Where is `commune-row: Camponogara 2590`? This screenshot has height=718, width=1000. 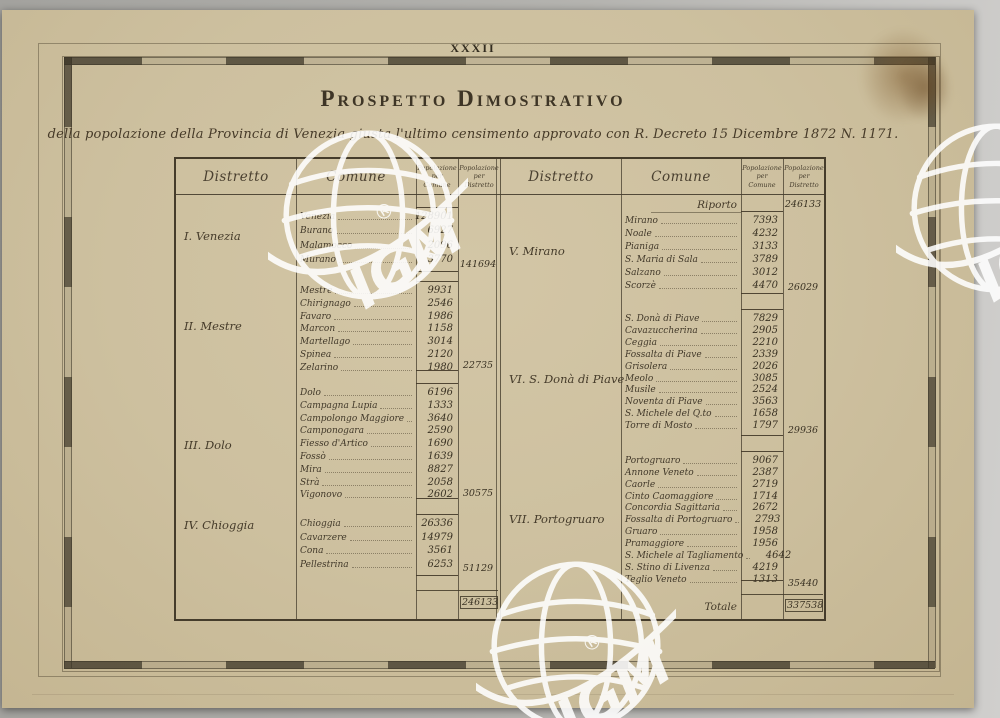 commune-row: Camponogara 2590 is located at coordinates (379, 430).